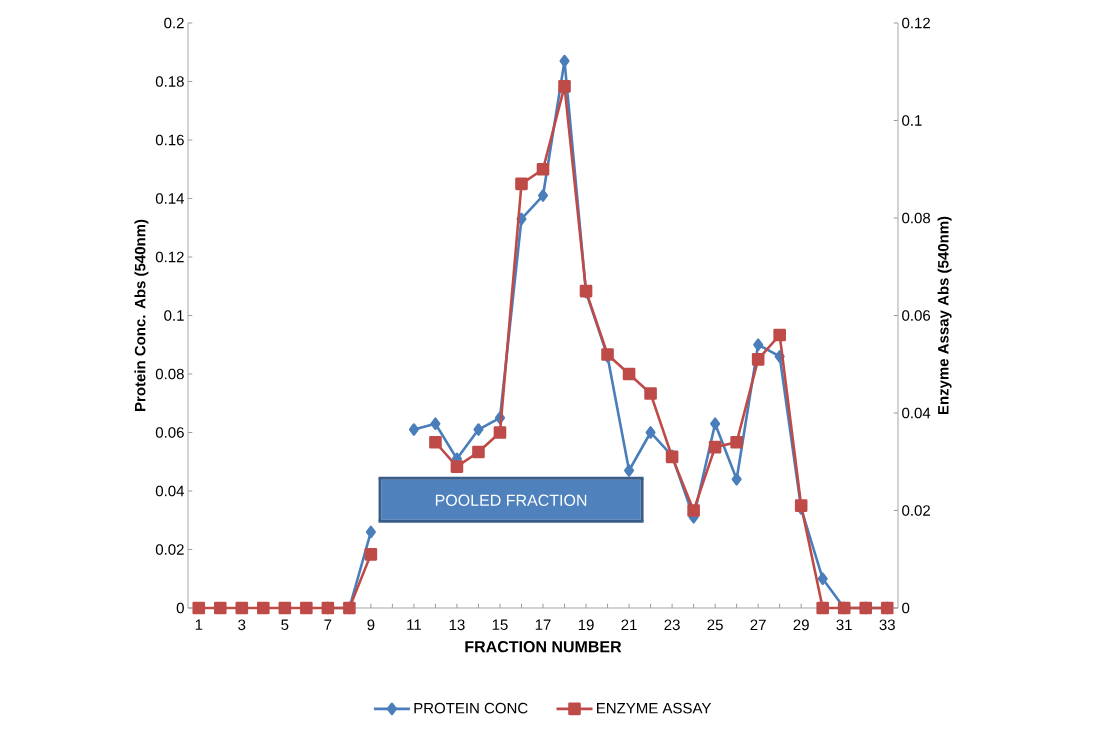 This screenshot has width=1103, height=752. I want to click on y-tick-label: 0, so click(180, 608).